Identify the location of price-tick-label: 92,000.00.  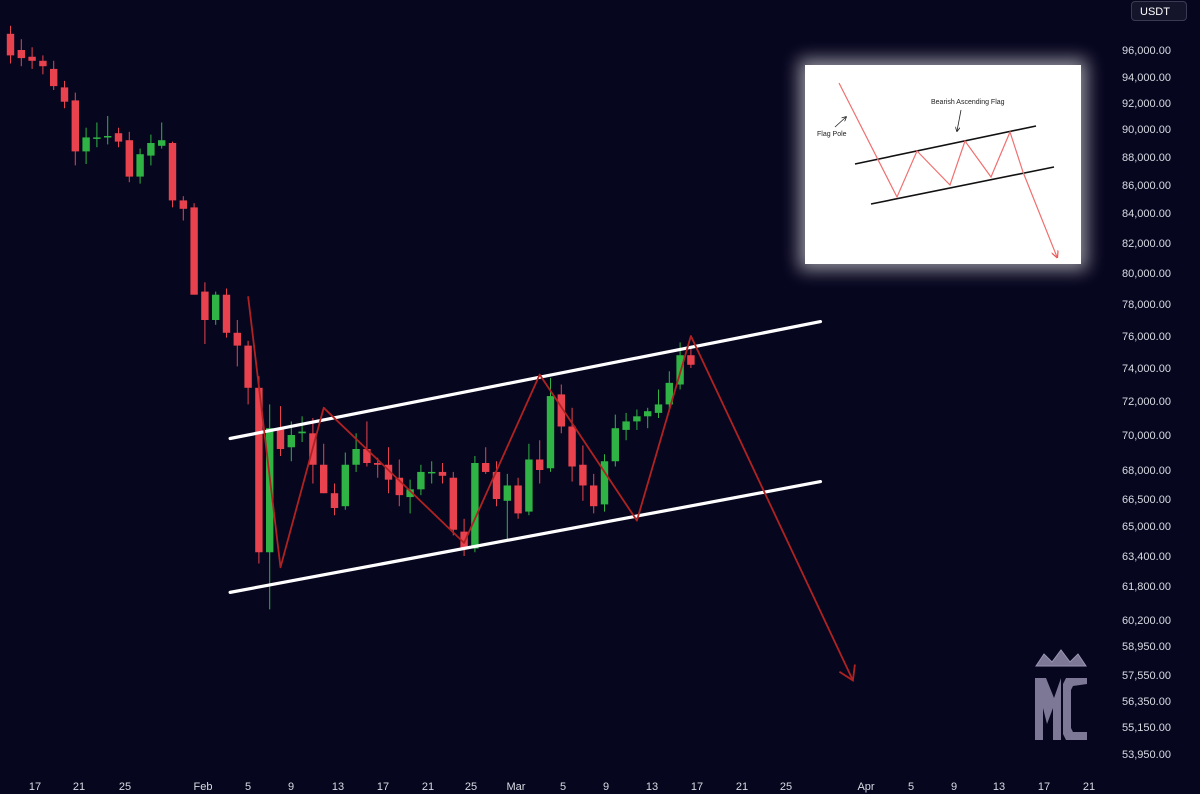
(1146, 104).